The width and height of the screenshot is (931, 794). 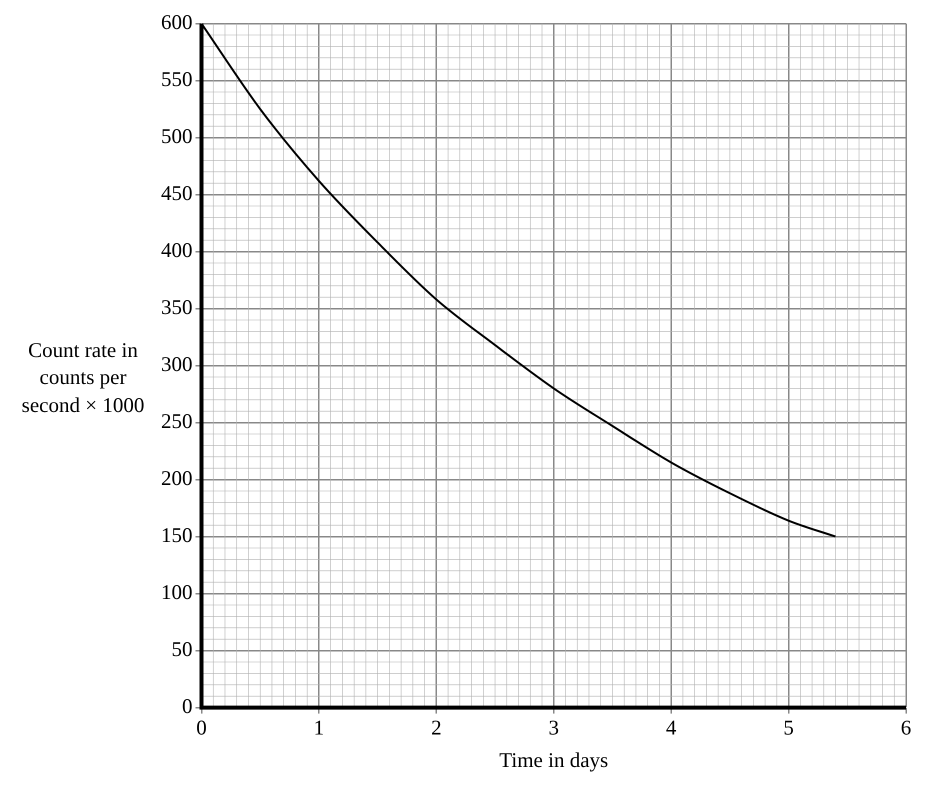 What do you see at coordinates (436, 728) in the screenshot?
I see `x-tick-label: 2` at bounding box center [436, 728].